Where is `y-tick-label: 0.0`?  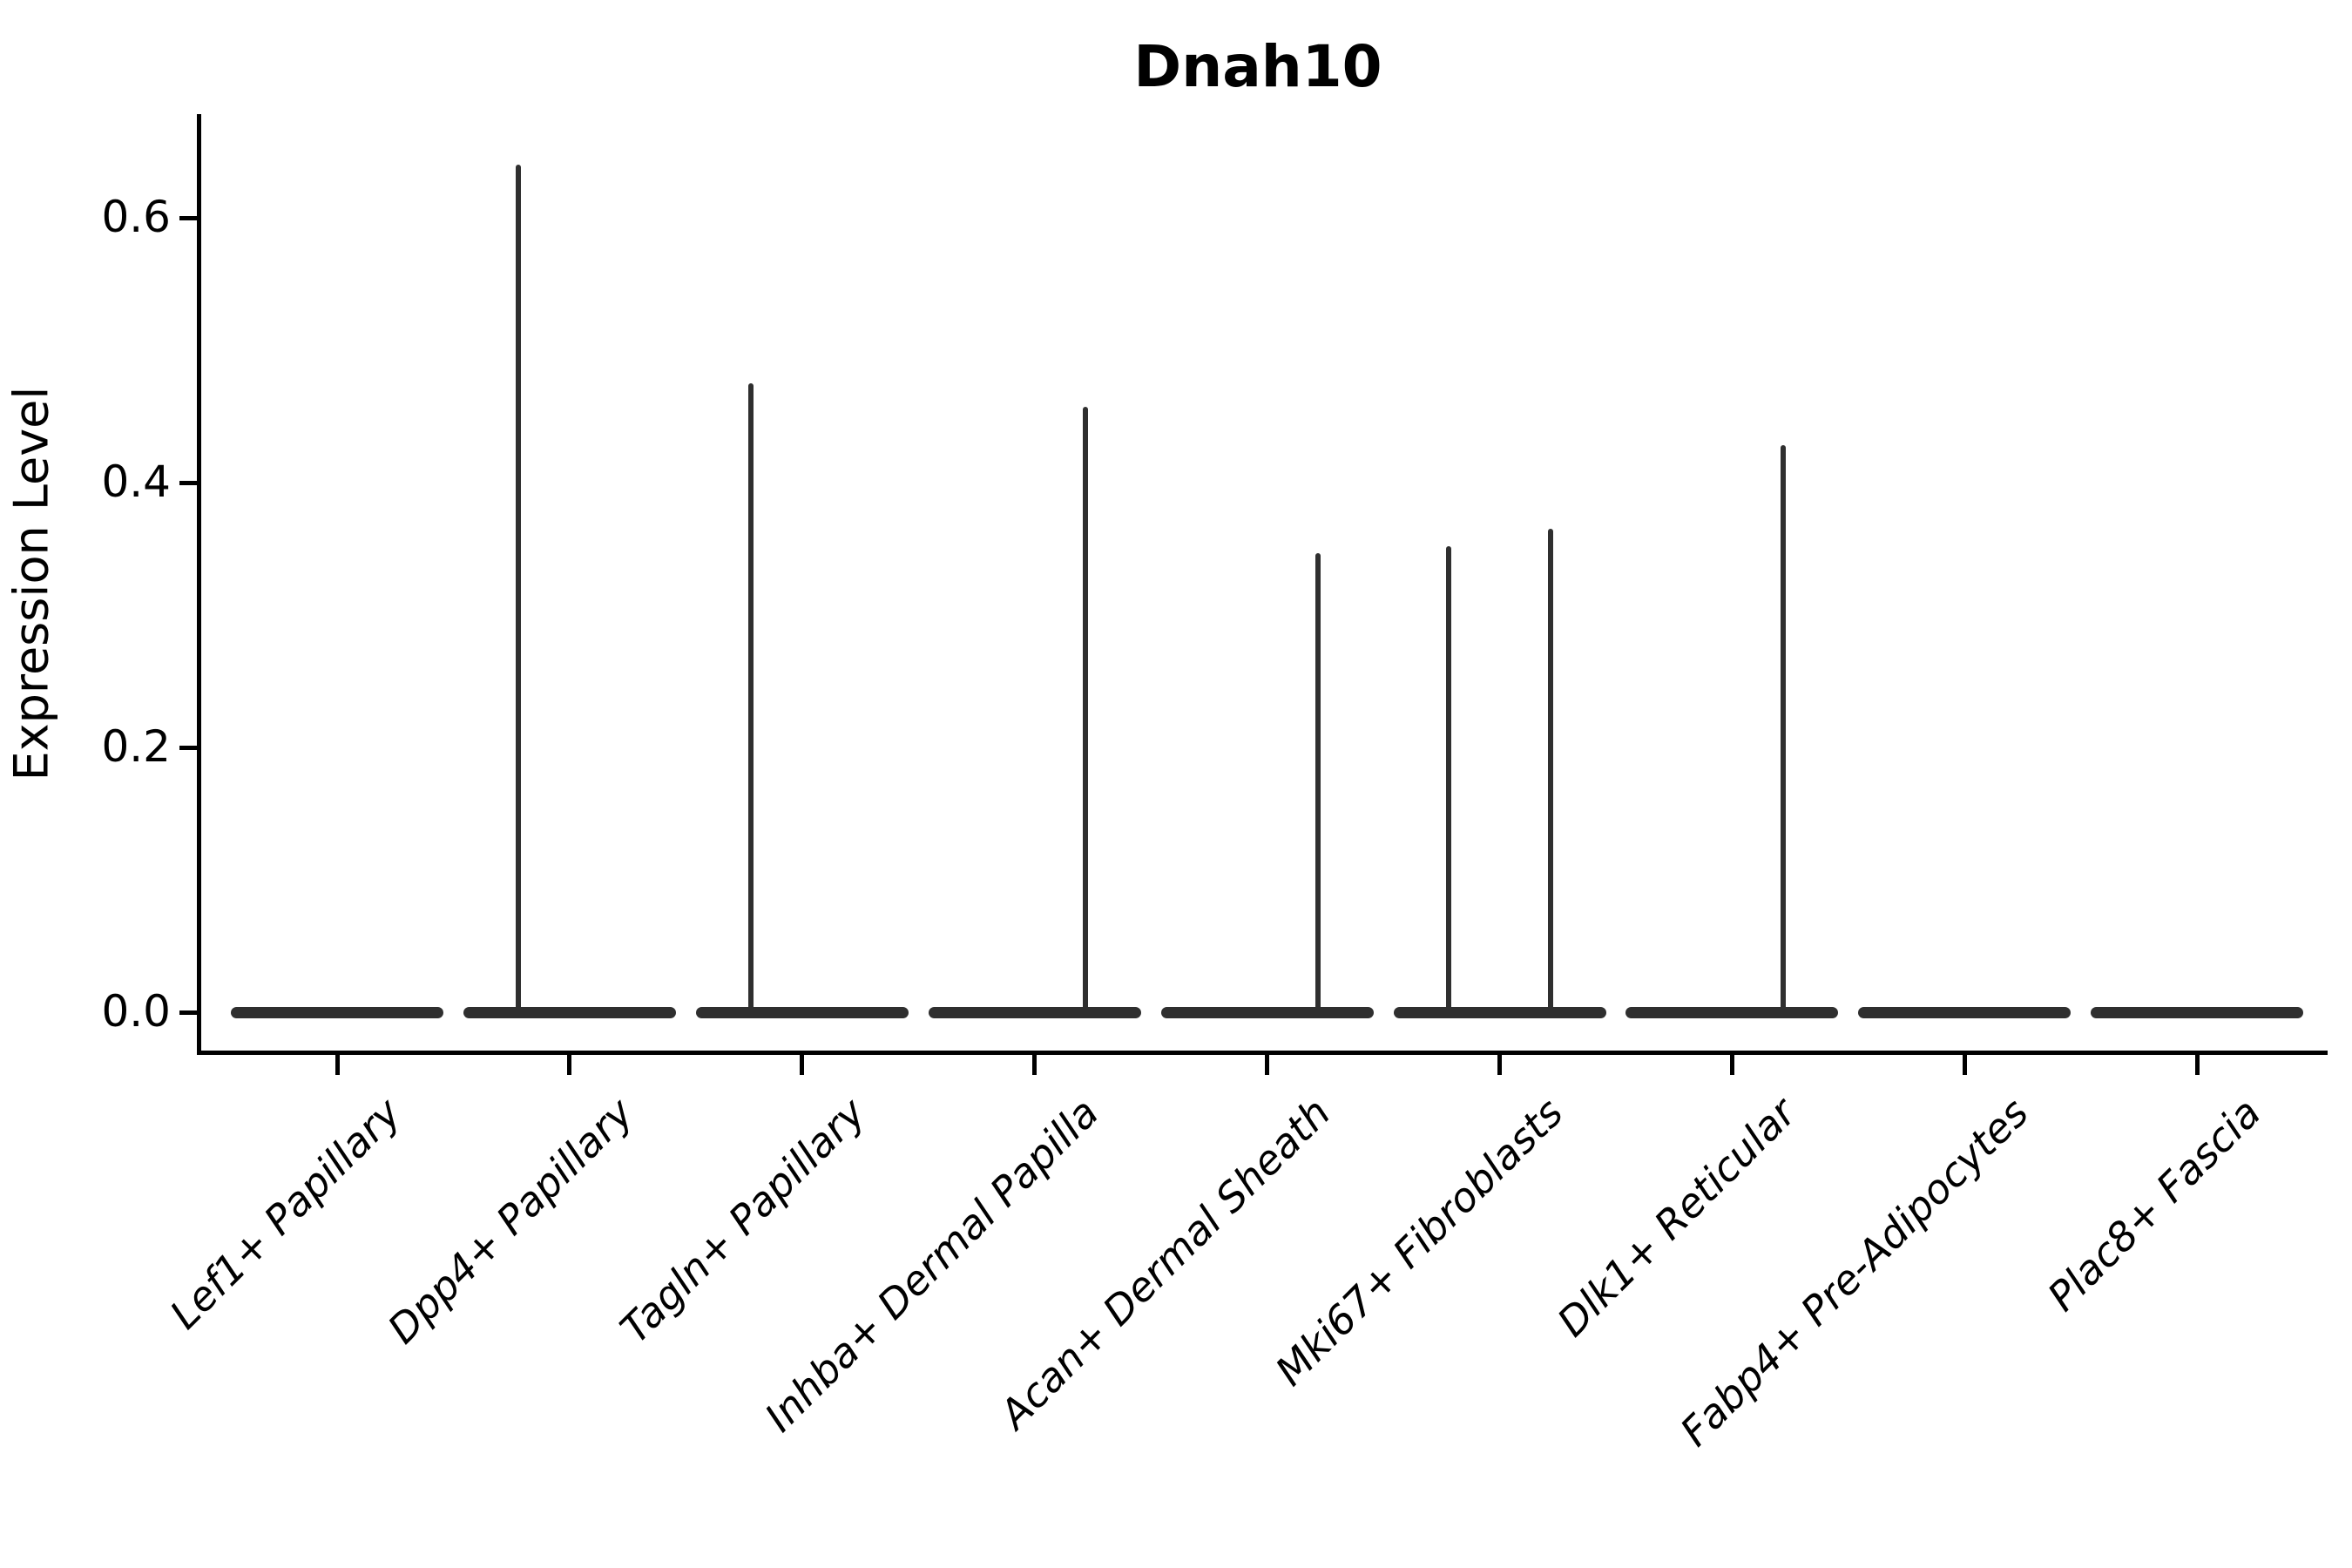
y-tick-label: 0.0 is located at coordinates (136, 1012).